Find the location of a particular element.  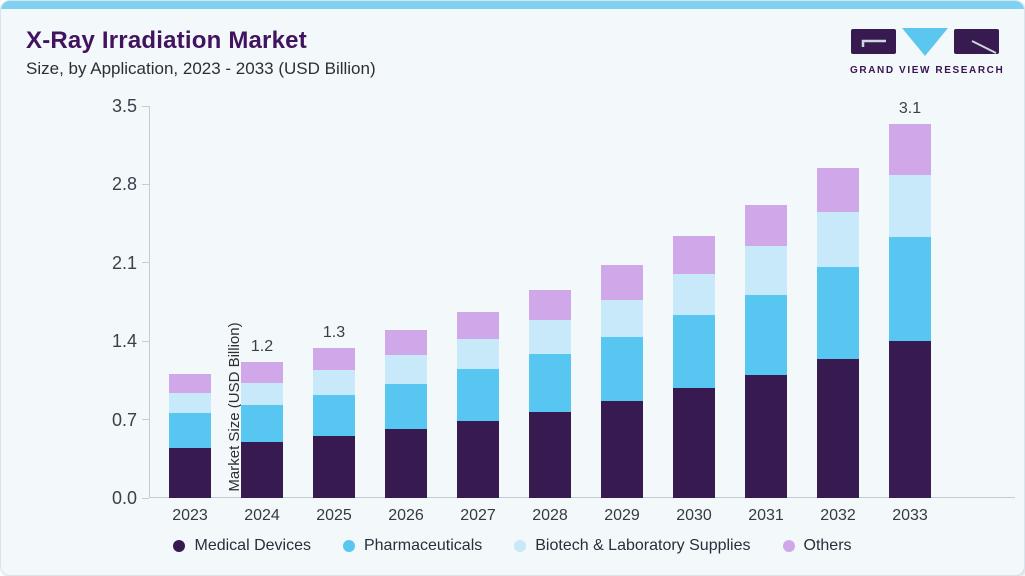

bar-segment-2029-medical-devices is located at coordinates (622, 449).